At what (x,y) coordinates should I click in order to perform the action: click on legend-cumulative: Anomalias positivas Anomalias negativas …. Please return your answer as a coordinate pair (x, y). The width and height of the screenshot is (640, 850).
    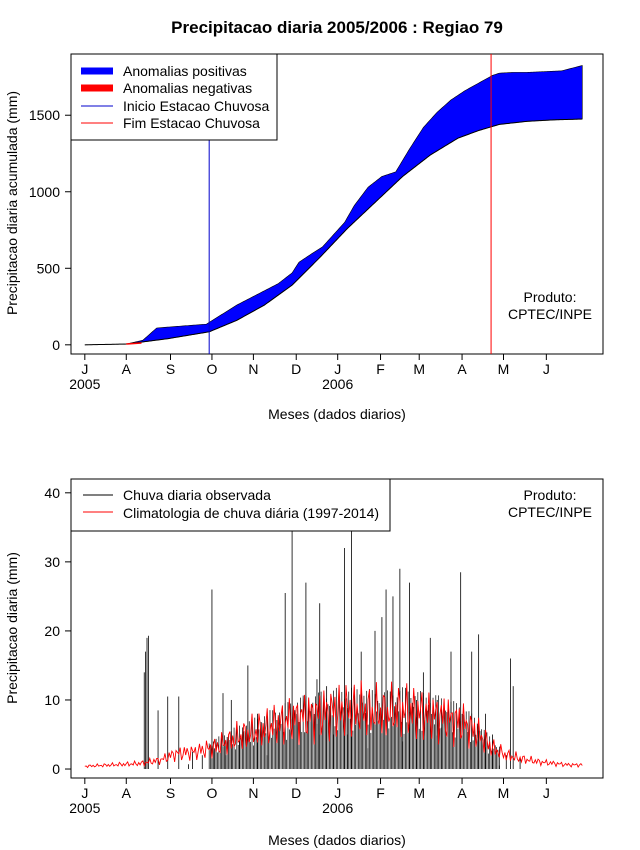
    Looking at the image, I should click on (174, 97).